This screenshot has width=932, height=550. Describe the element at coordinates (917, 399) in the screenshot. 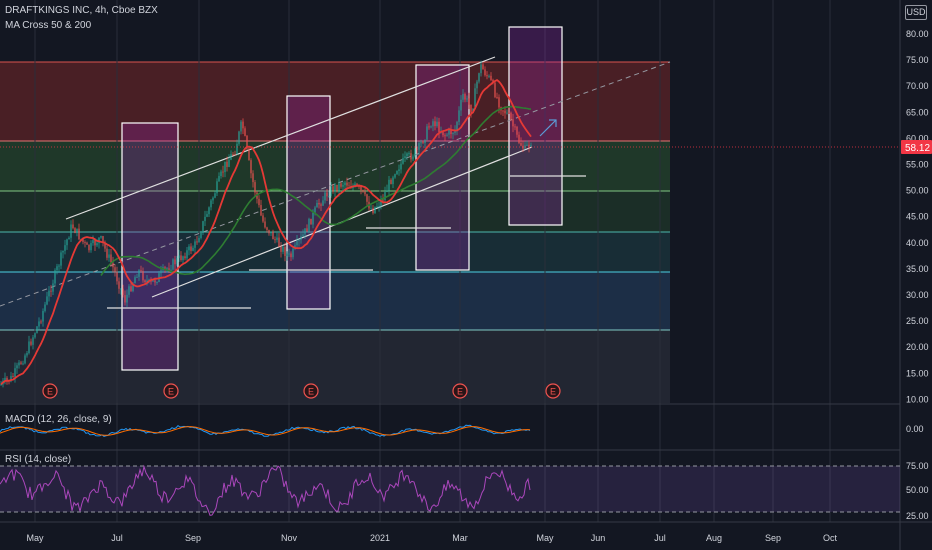

I see `price-tick-label: 10.00` at that location.